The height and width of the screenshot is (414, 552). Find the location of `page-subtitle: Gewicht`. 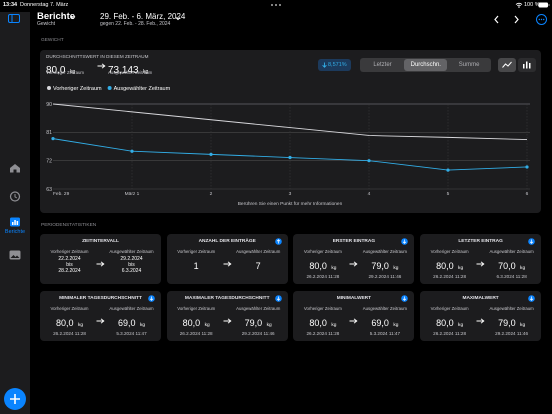

page-subtitle: Gewicht is located at coordinates (46, 24).